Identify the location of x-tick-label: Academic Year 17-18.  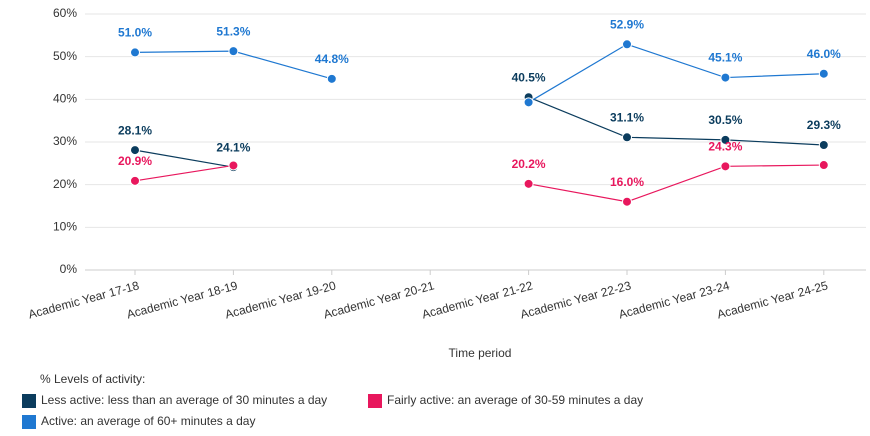
(84, 299).